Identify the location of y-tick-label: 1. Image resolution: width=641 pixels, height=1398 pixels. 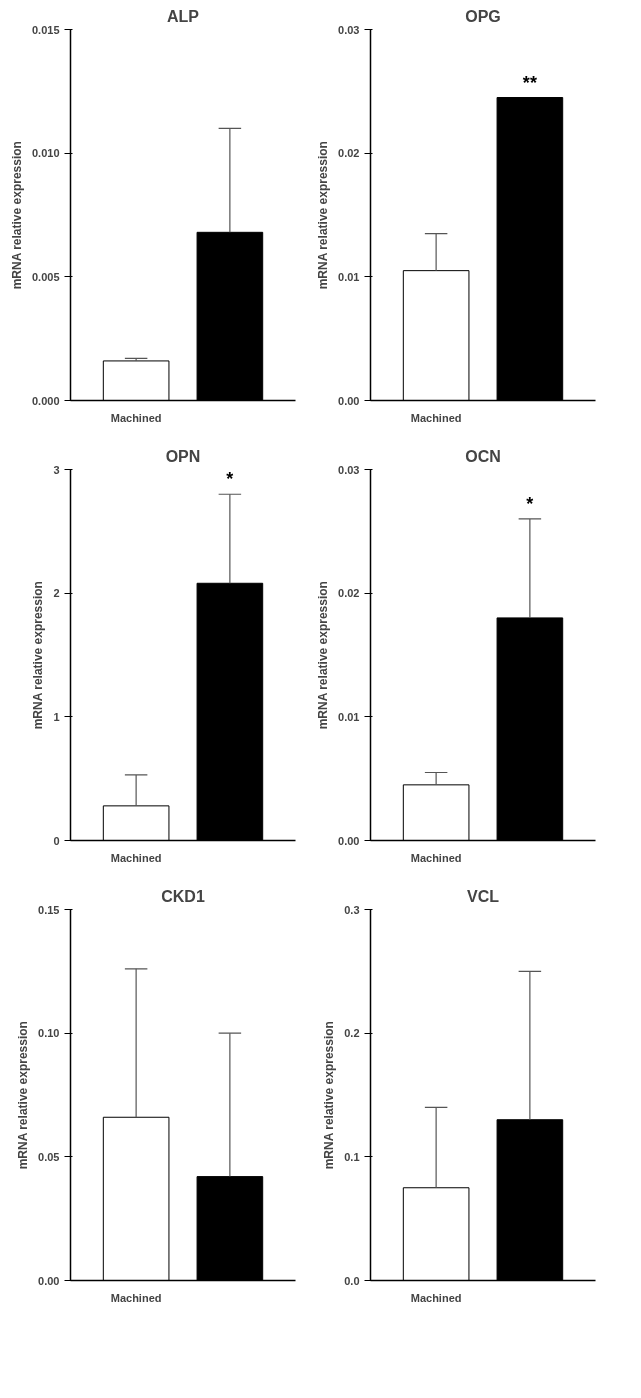
(56, 716).